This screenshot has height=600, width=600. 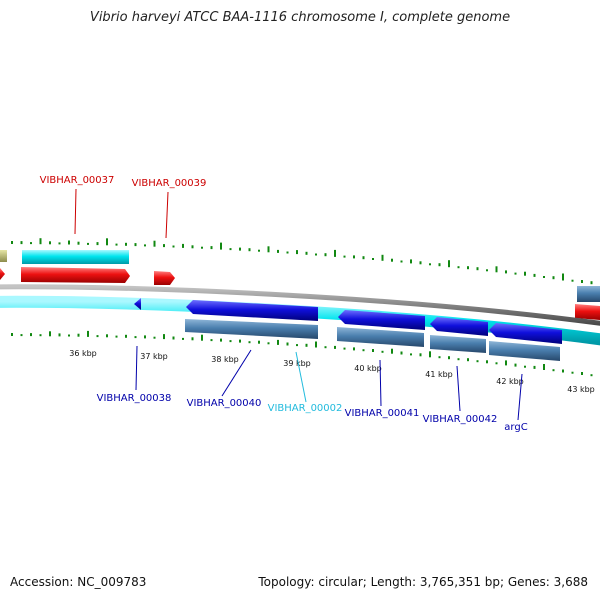 What do you see at coordinates (83, 353) in the screenshot?
I see `ruler-label-36kbp: 36 kbp` at bounding box center [83, 353].